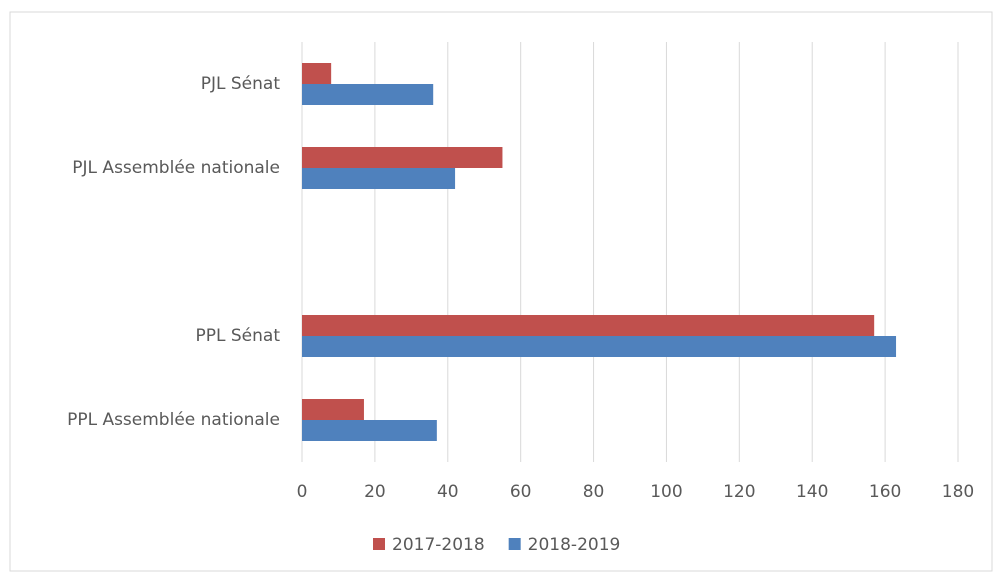 This screenshot has width=993, height=576. I want to click on x-tick-label: 140, so click(812, 492).